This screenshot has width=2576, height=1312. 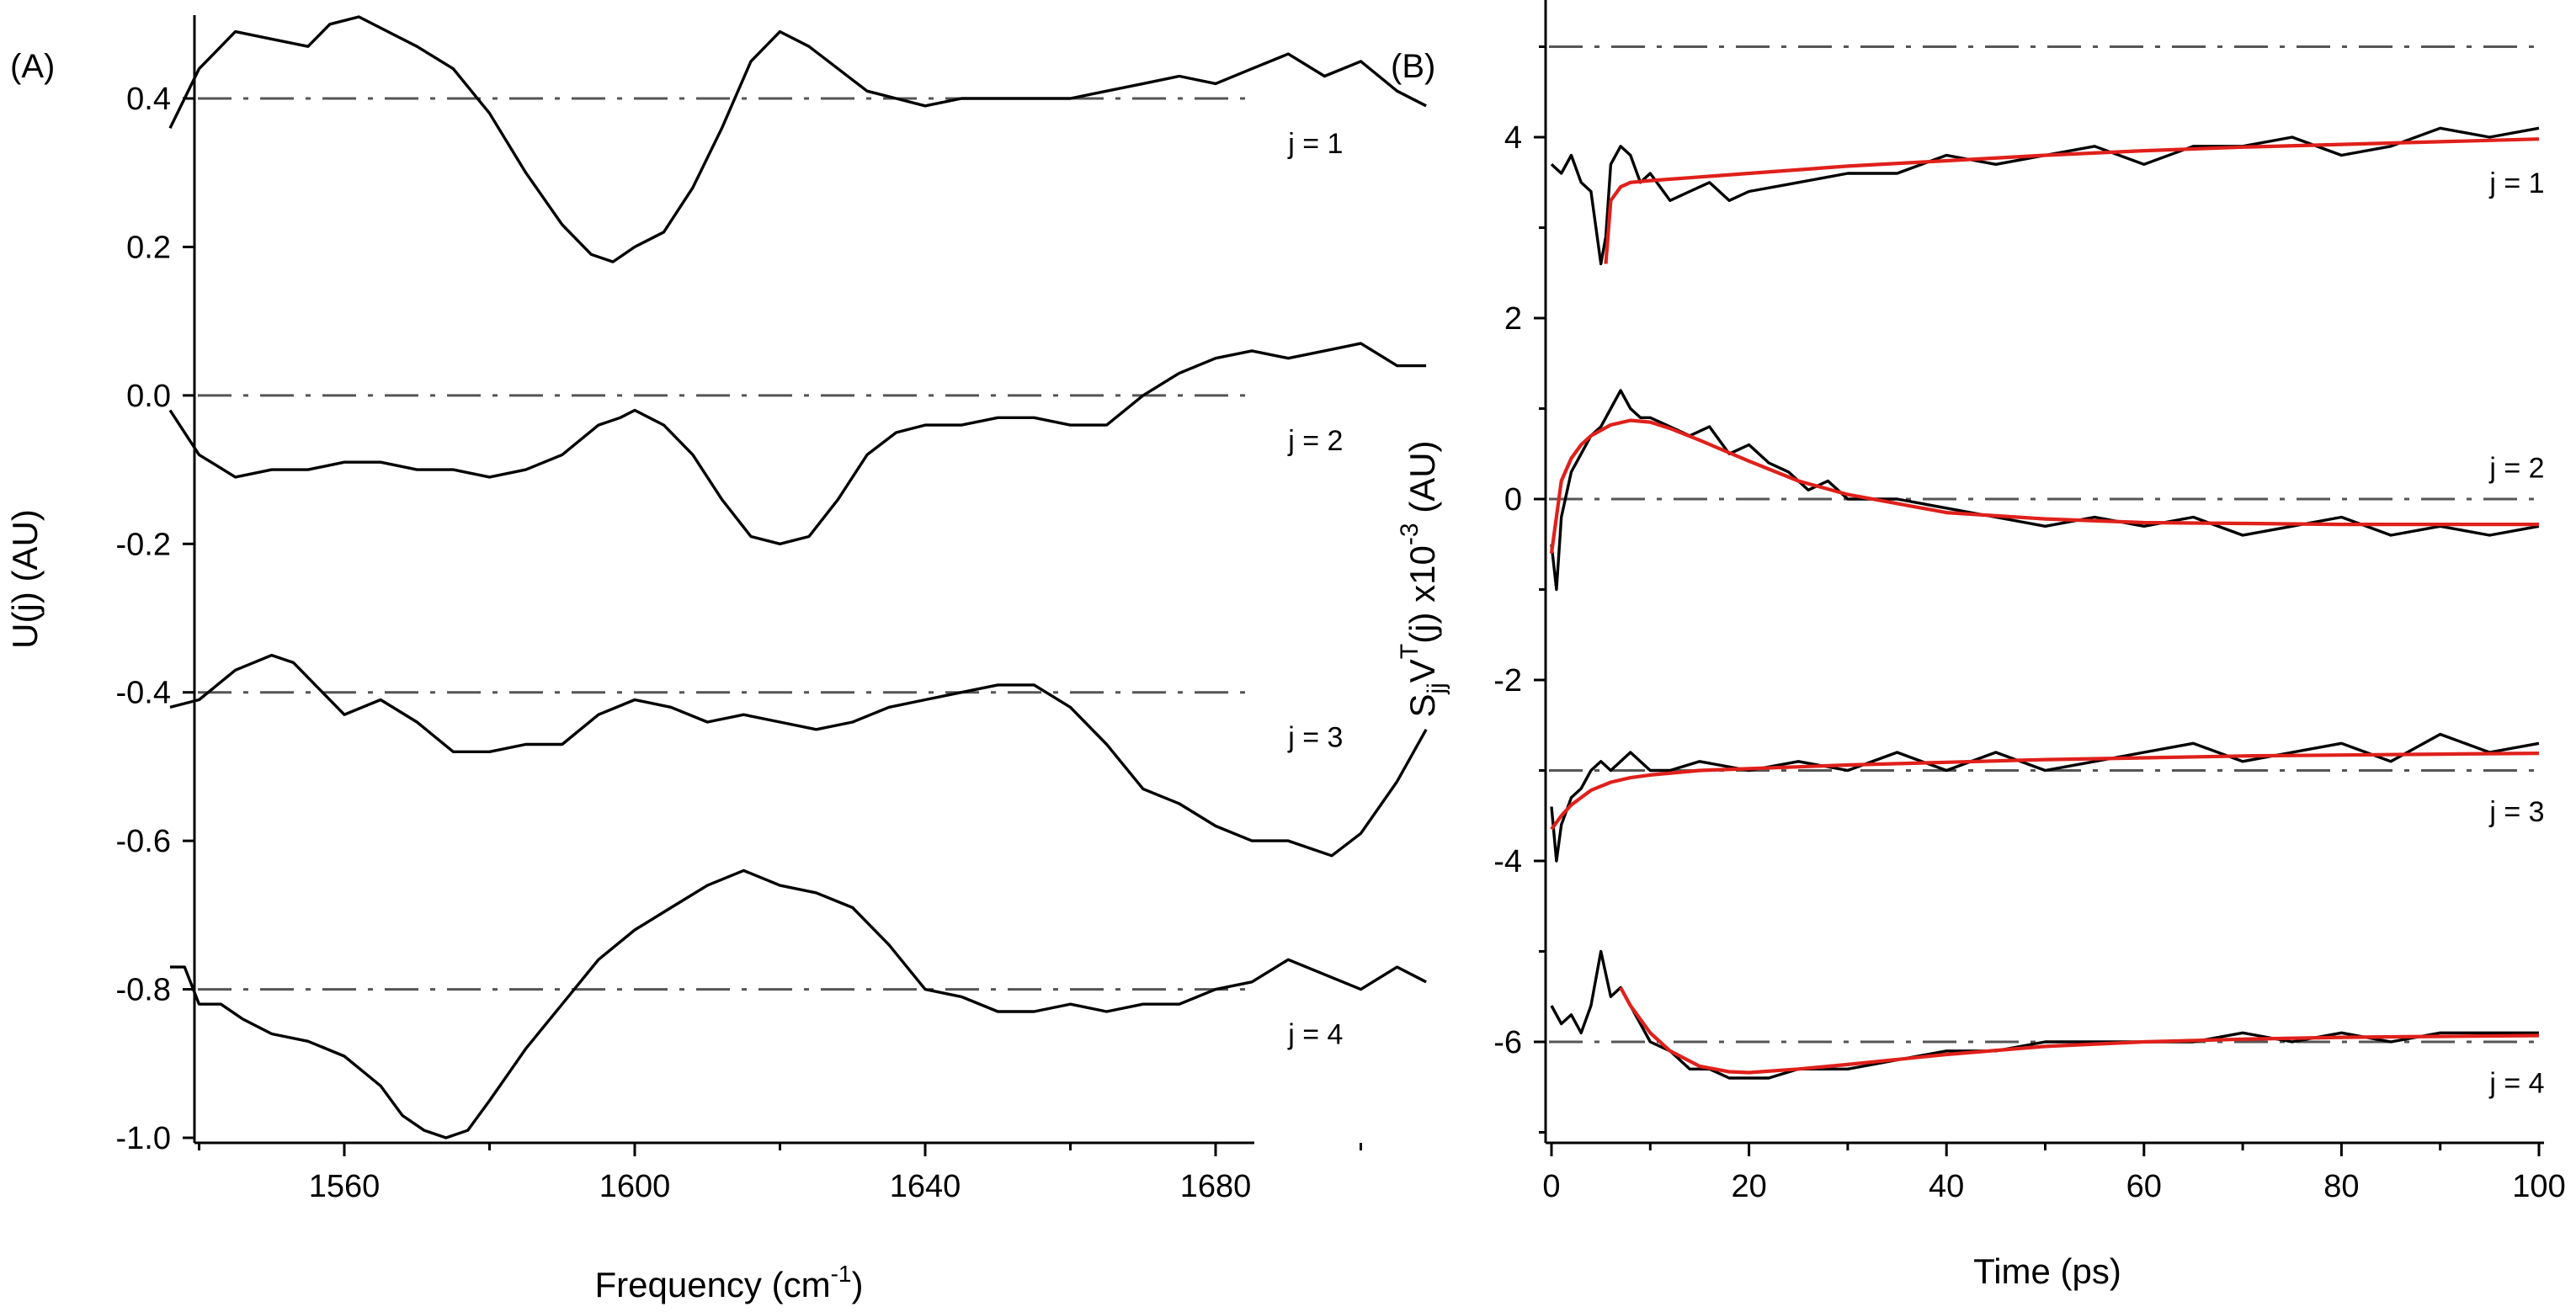 What do you see at coordinates (32, 66) in the screenshot?
I see `panel-a-label: (A)` at bounding box center [32, 66].